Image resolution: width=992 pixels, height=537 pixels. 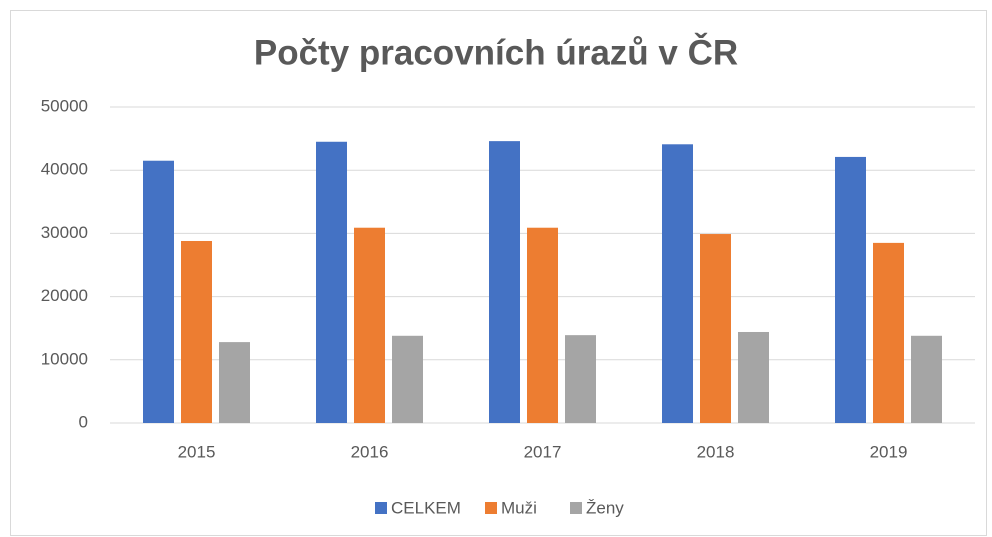 What do you see at coordinates (519, 507) in the screenshot?
I see `legend-label: Muži` at bounding box center [519, 507].